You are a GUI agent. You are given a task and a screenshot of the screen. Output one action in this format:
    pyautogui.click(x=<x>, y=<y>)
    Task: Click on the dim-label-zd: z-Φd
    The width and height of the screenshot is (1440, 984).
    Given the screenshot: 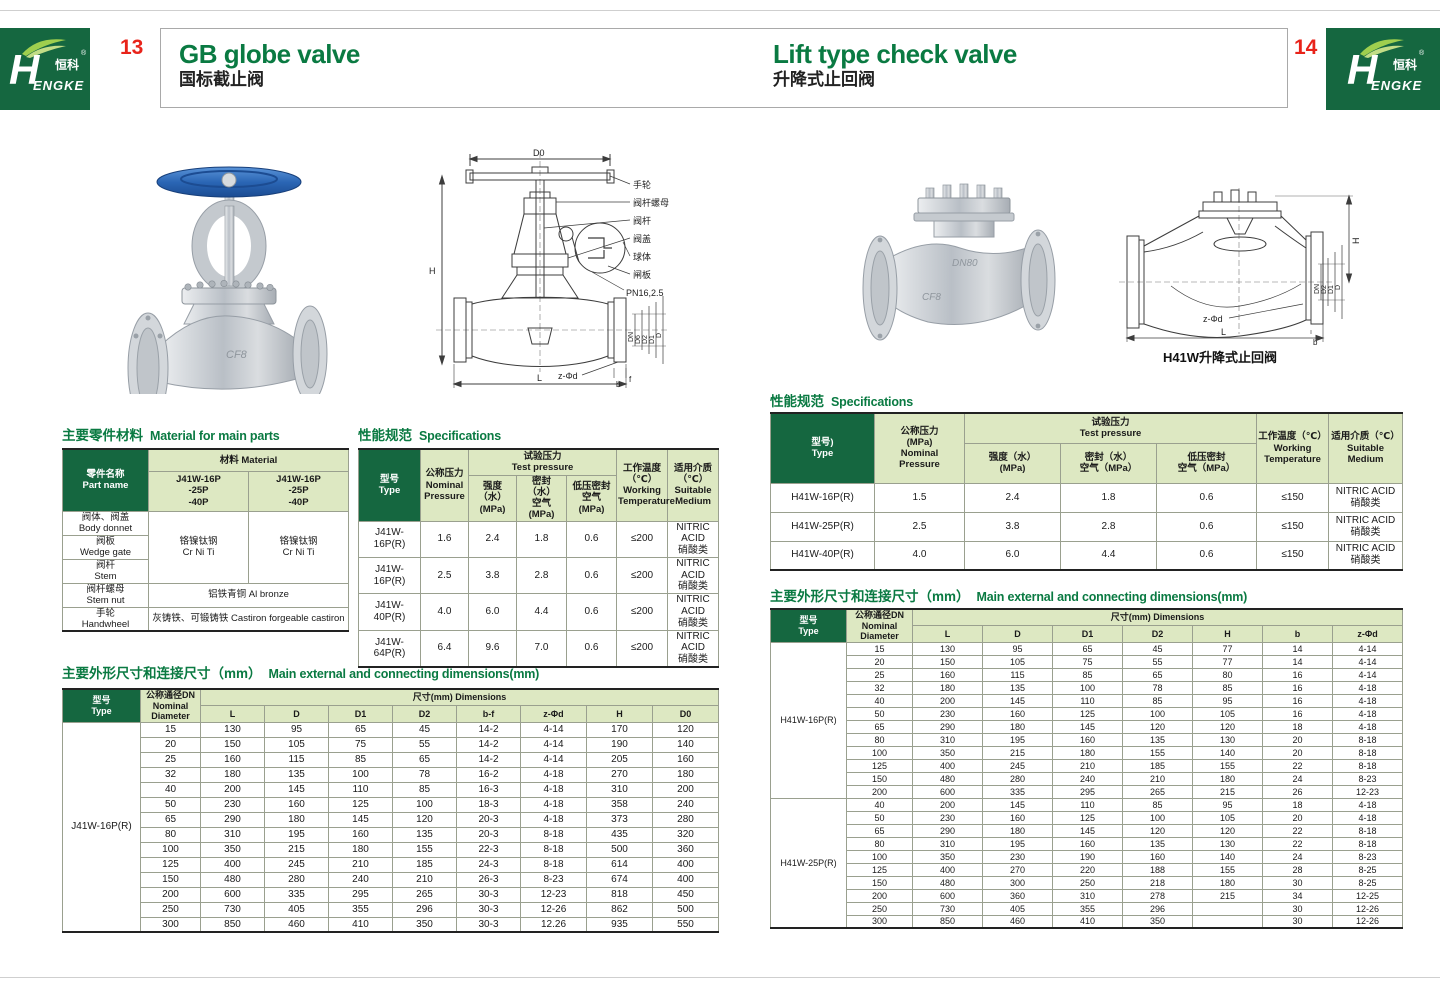 What is the action you would take?
    pyautogui.click(x=1213, y=319)
    